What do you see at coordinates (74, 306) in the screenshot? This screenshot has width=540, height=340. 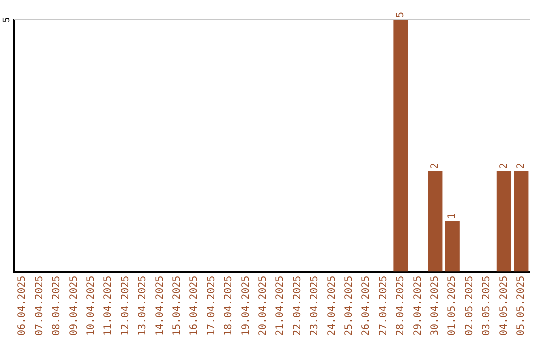 I see `x-tick-label: 09.04.2025` at bounding box center [74, 306].